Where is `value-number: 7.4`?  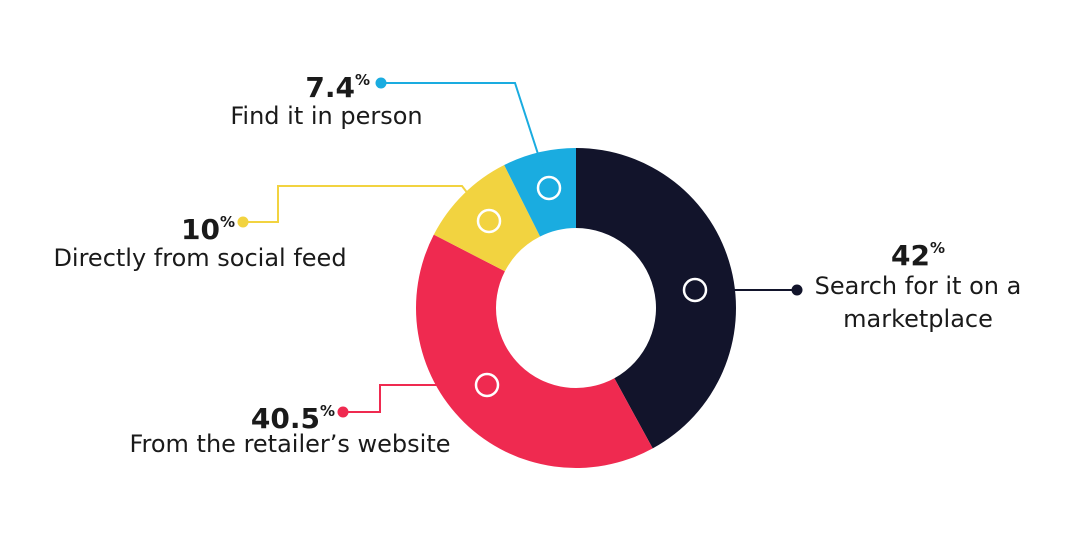 value-number: 7.4 is located at coordinates (330, 87).